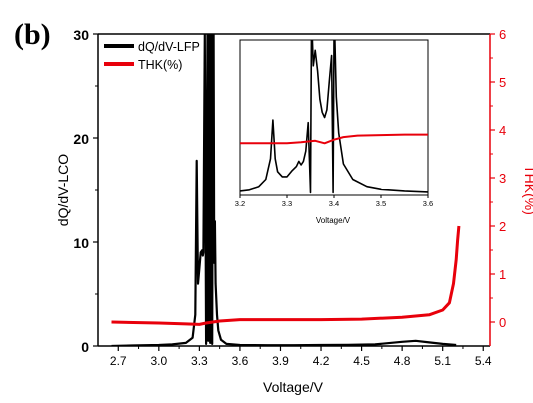  What do you see at coordinates (240, 361) in the screenshot?
I see `x-tick-label: 3.6` at bounding box center [240, 361].